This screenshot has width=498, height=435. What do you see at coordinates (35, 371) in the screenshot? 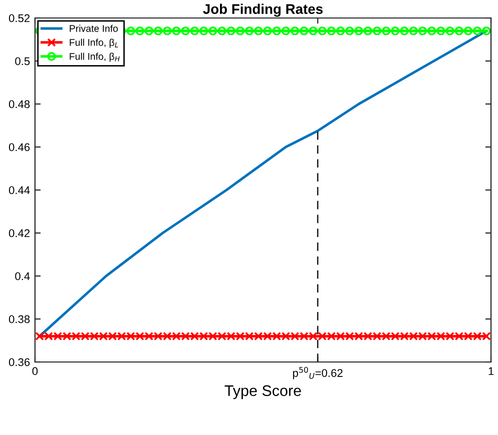
I see `x-tick-label: 0` at bounding box center [35, 371].